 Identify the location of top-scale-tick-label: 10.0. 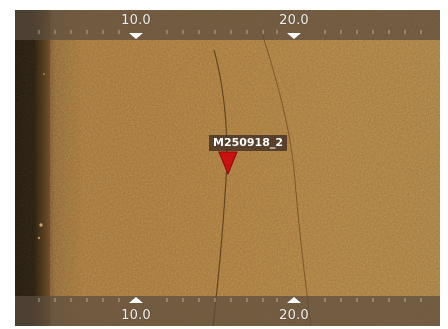
(136, 20).